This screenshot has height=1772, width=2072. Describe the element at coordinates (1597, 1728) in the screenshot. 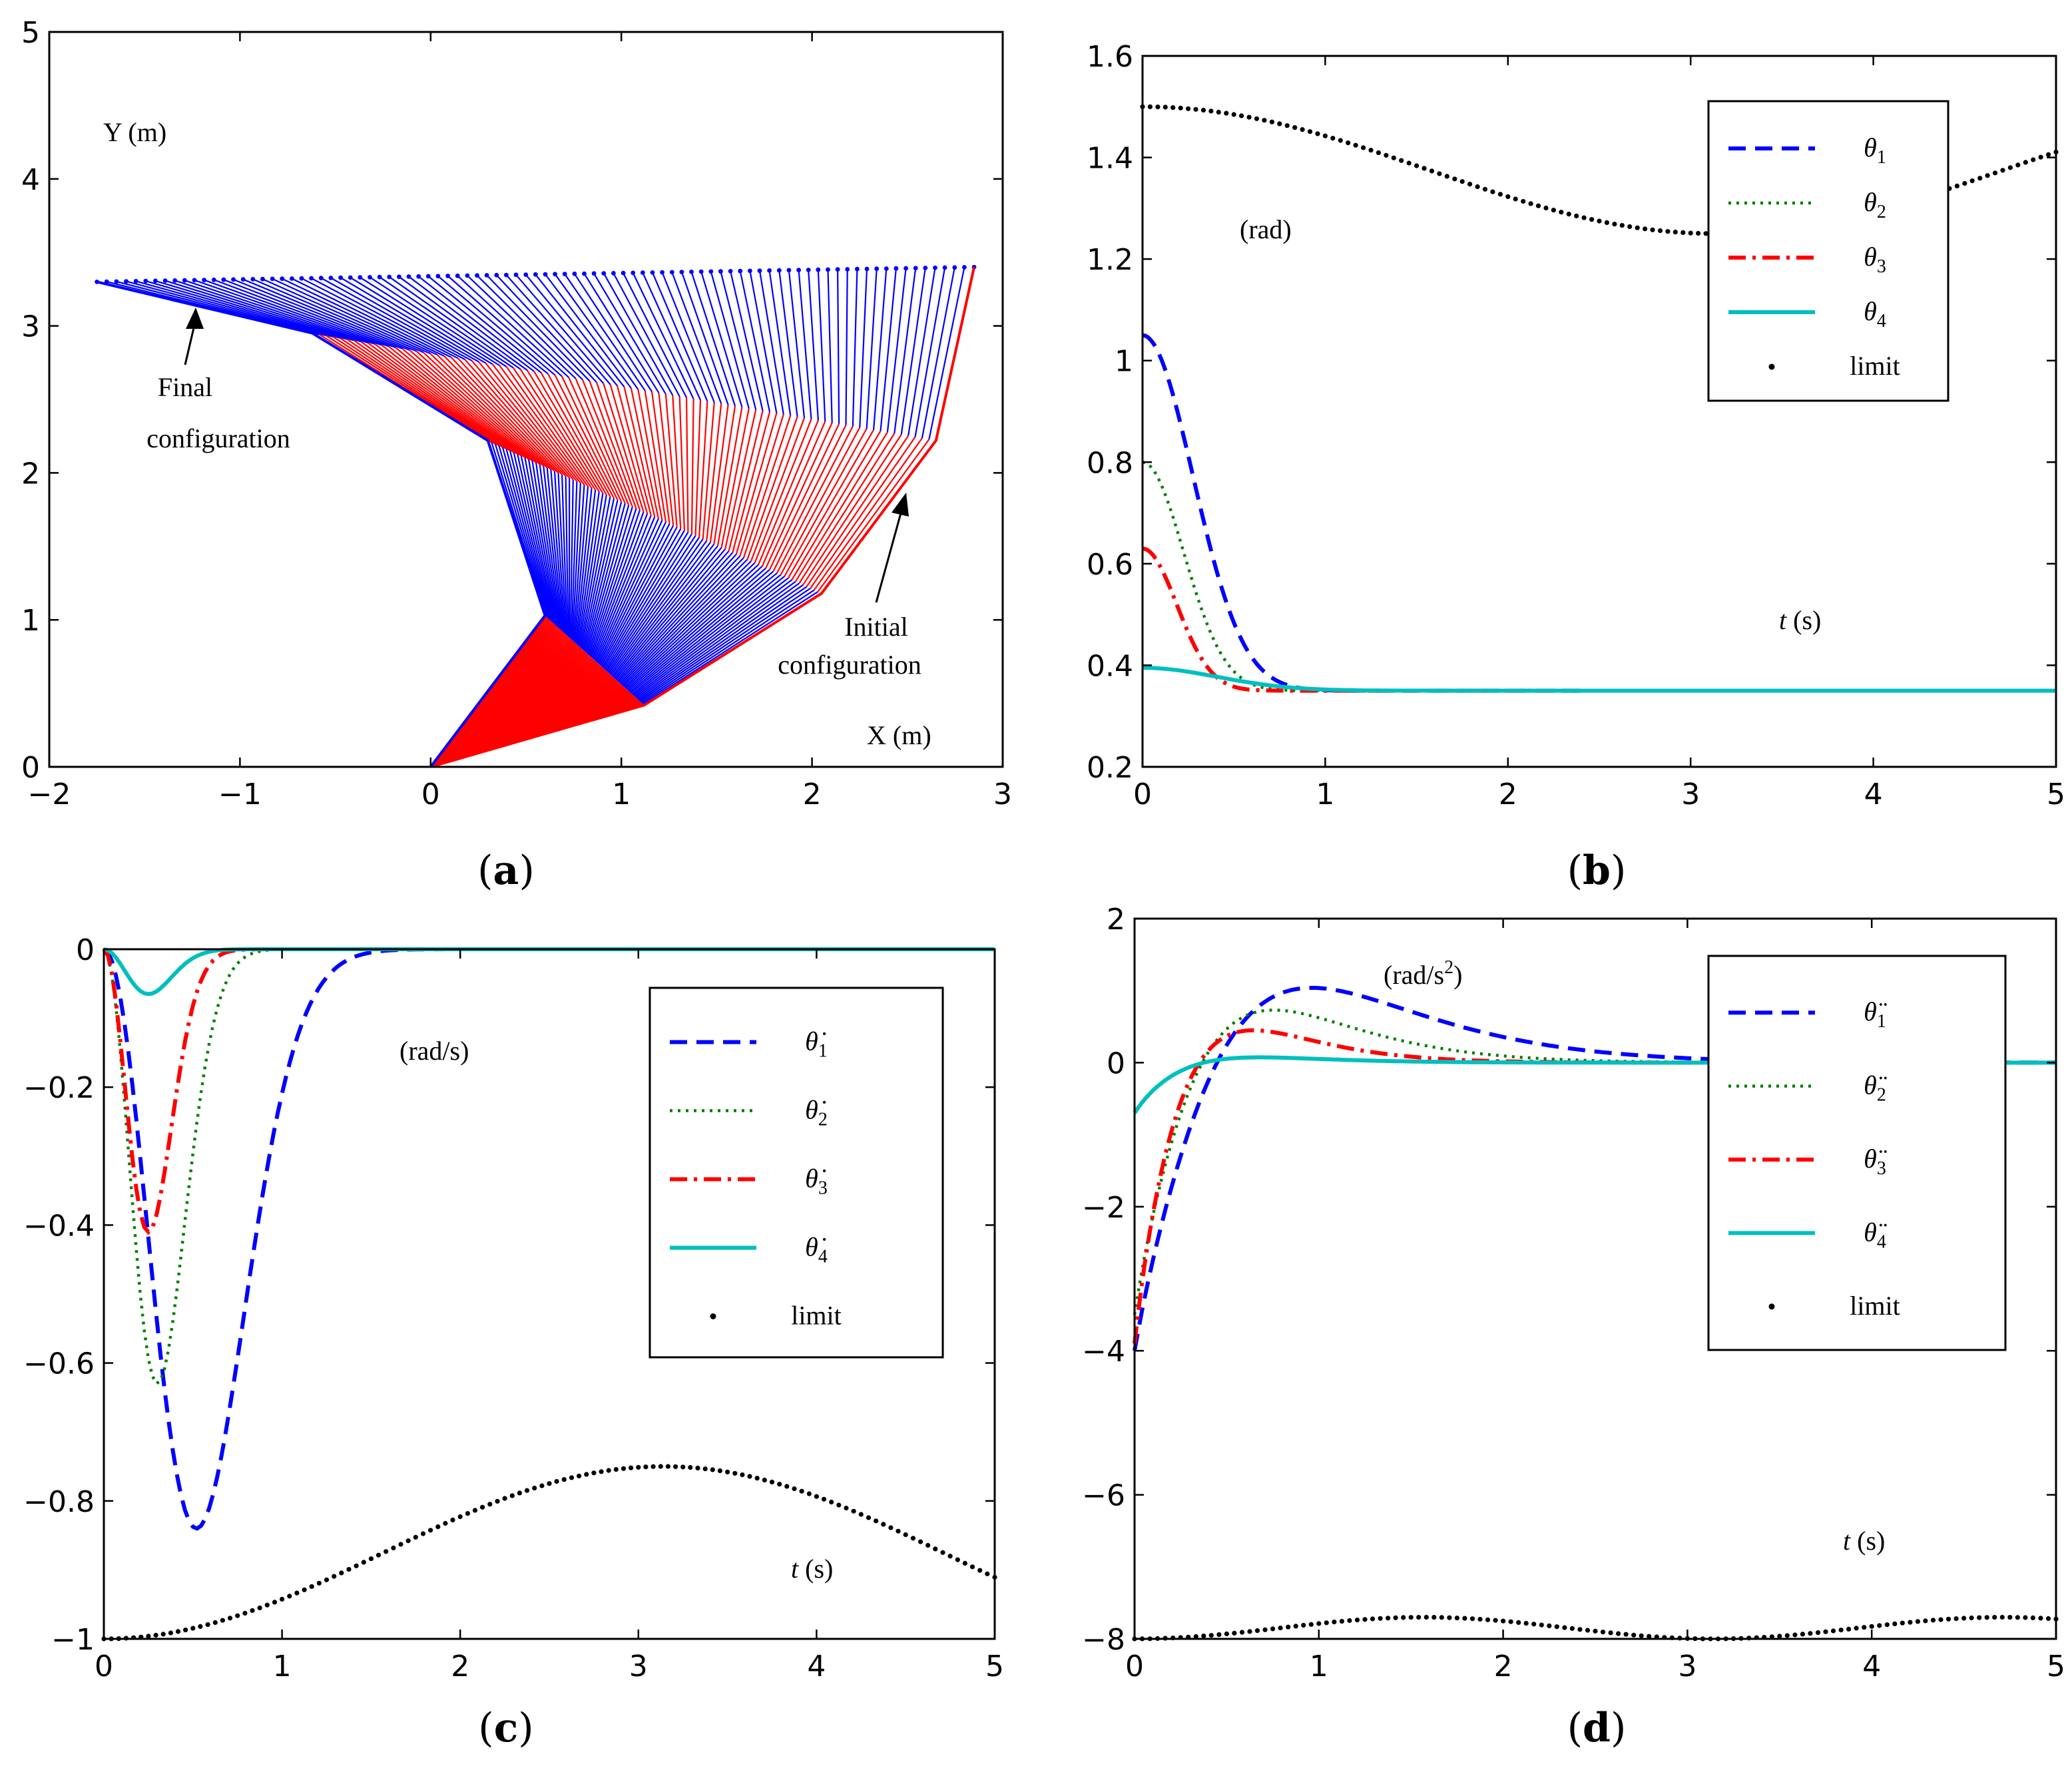

I see `pd-caption: (d)` at that location.